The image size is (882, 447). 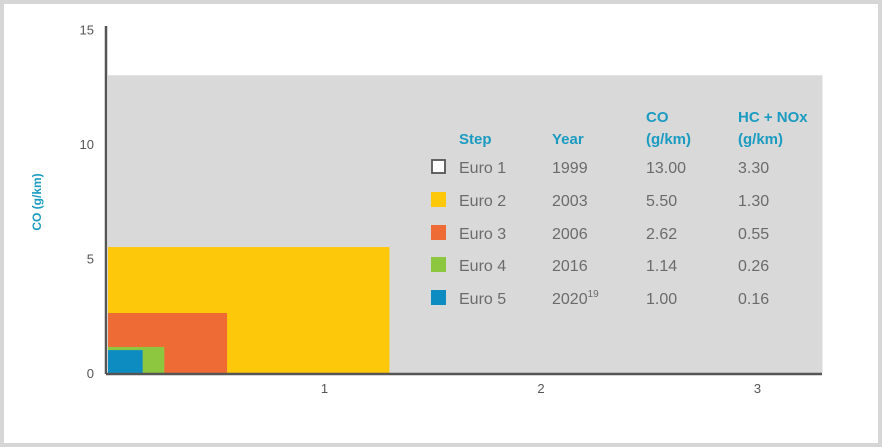 I want to click on cell-step: Euro 4, so click(x=482, y=266).